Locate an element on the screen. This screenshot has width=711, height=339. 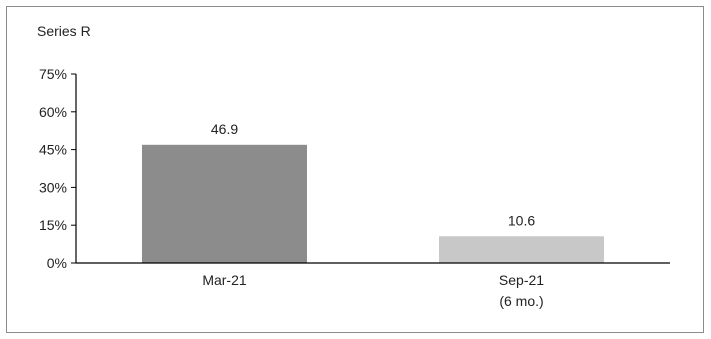
y-tick-label: 45% is located at coordinates (53, 150).